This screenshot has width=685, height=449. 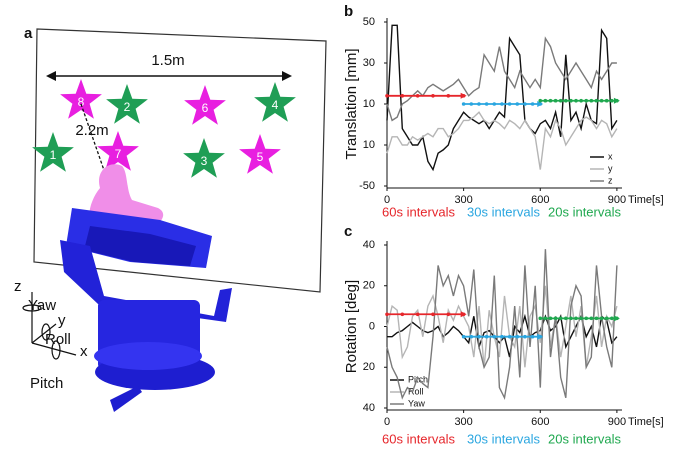 What do you see at coordinates (140, 246) in the screenshot?
I see `seat-inner` at bounding box center [140, 246].